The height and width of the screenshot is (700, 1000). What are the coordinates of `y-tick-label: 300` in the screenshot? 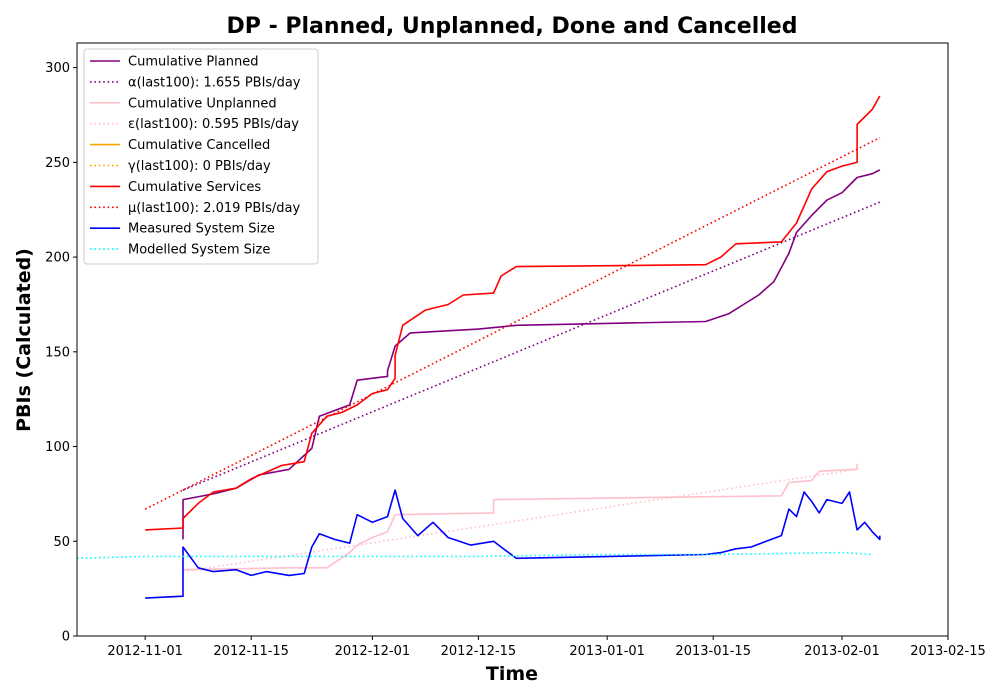 It's located at (57, 68).